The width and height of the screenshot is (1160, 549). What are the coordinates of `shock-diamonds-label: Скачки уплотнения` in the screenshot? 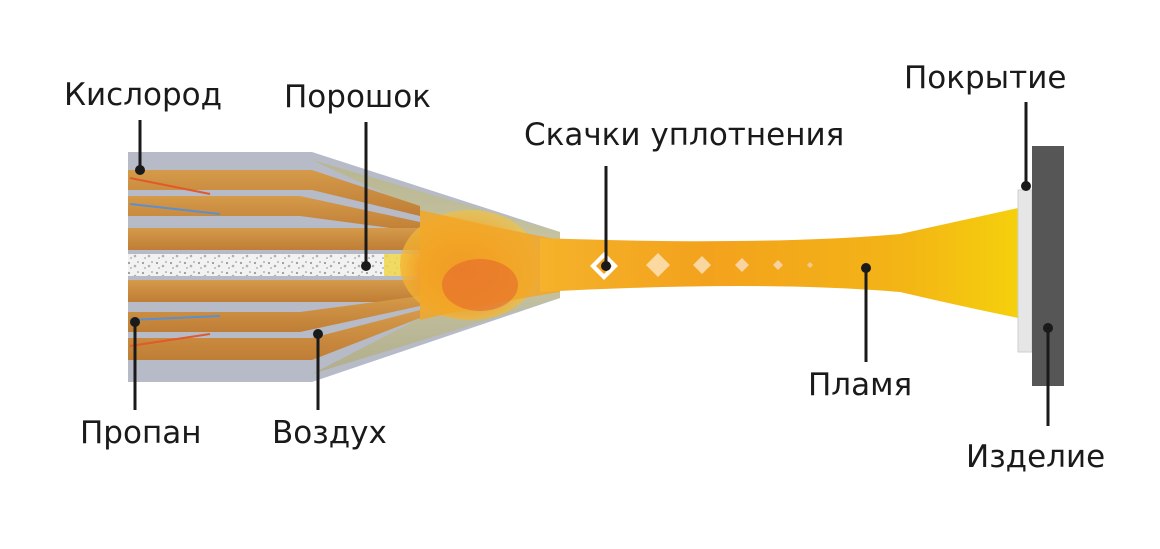 It's located at (684, 135).